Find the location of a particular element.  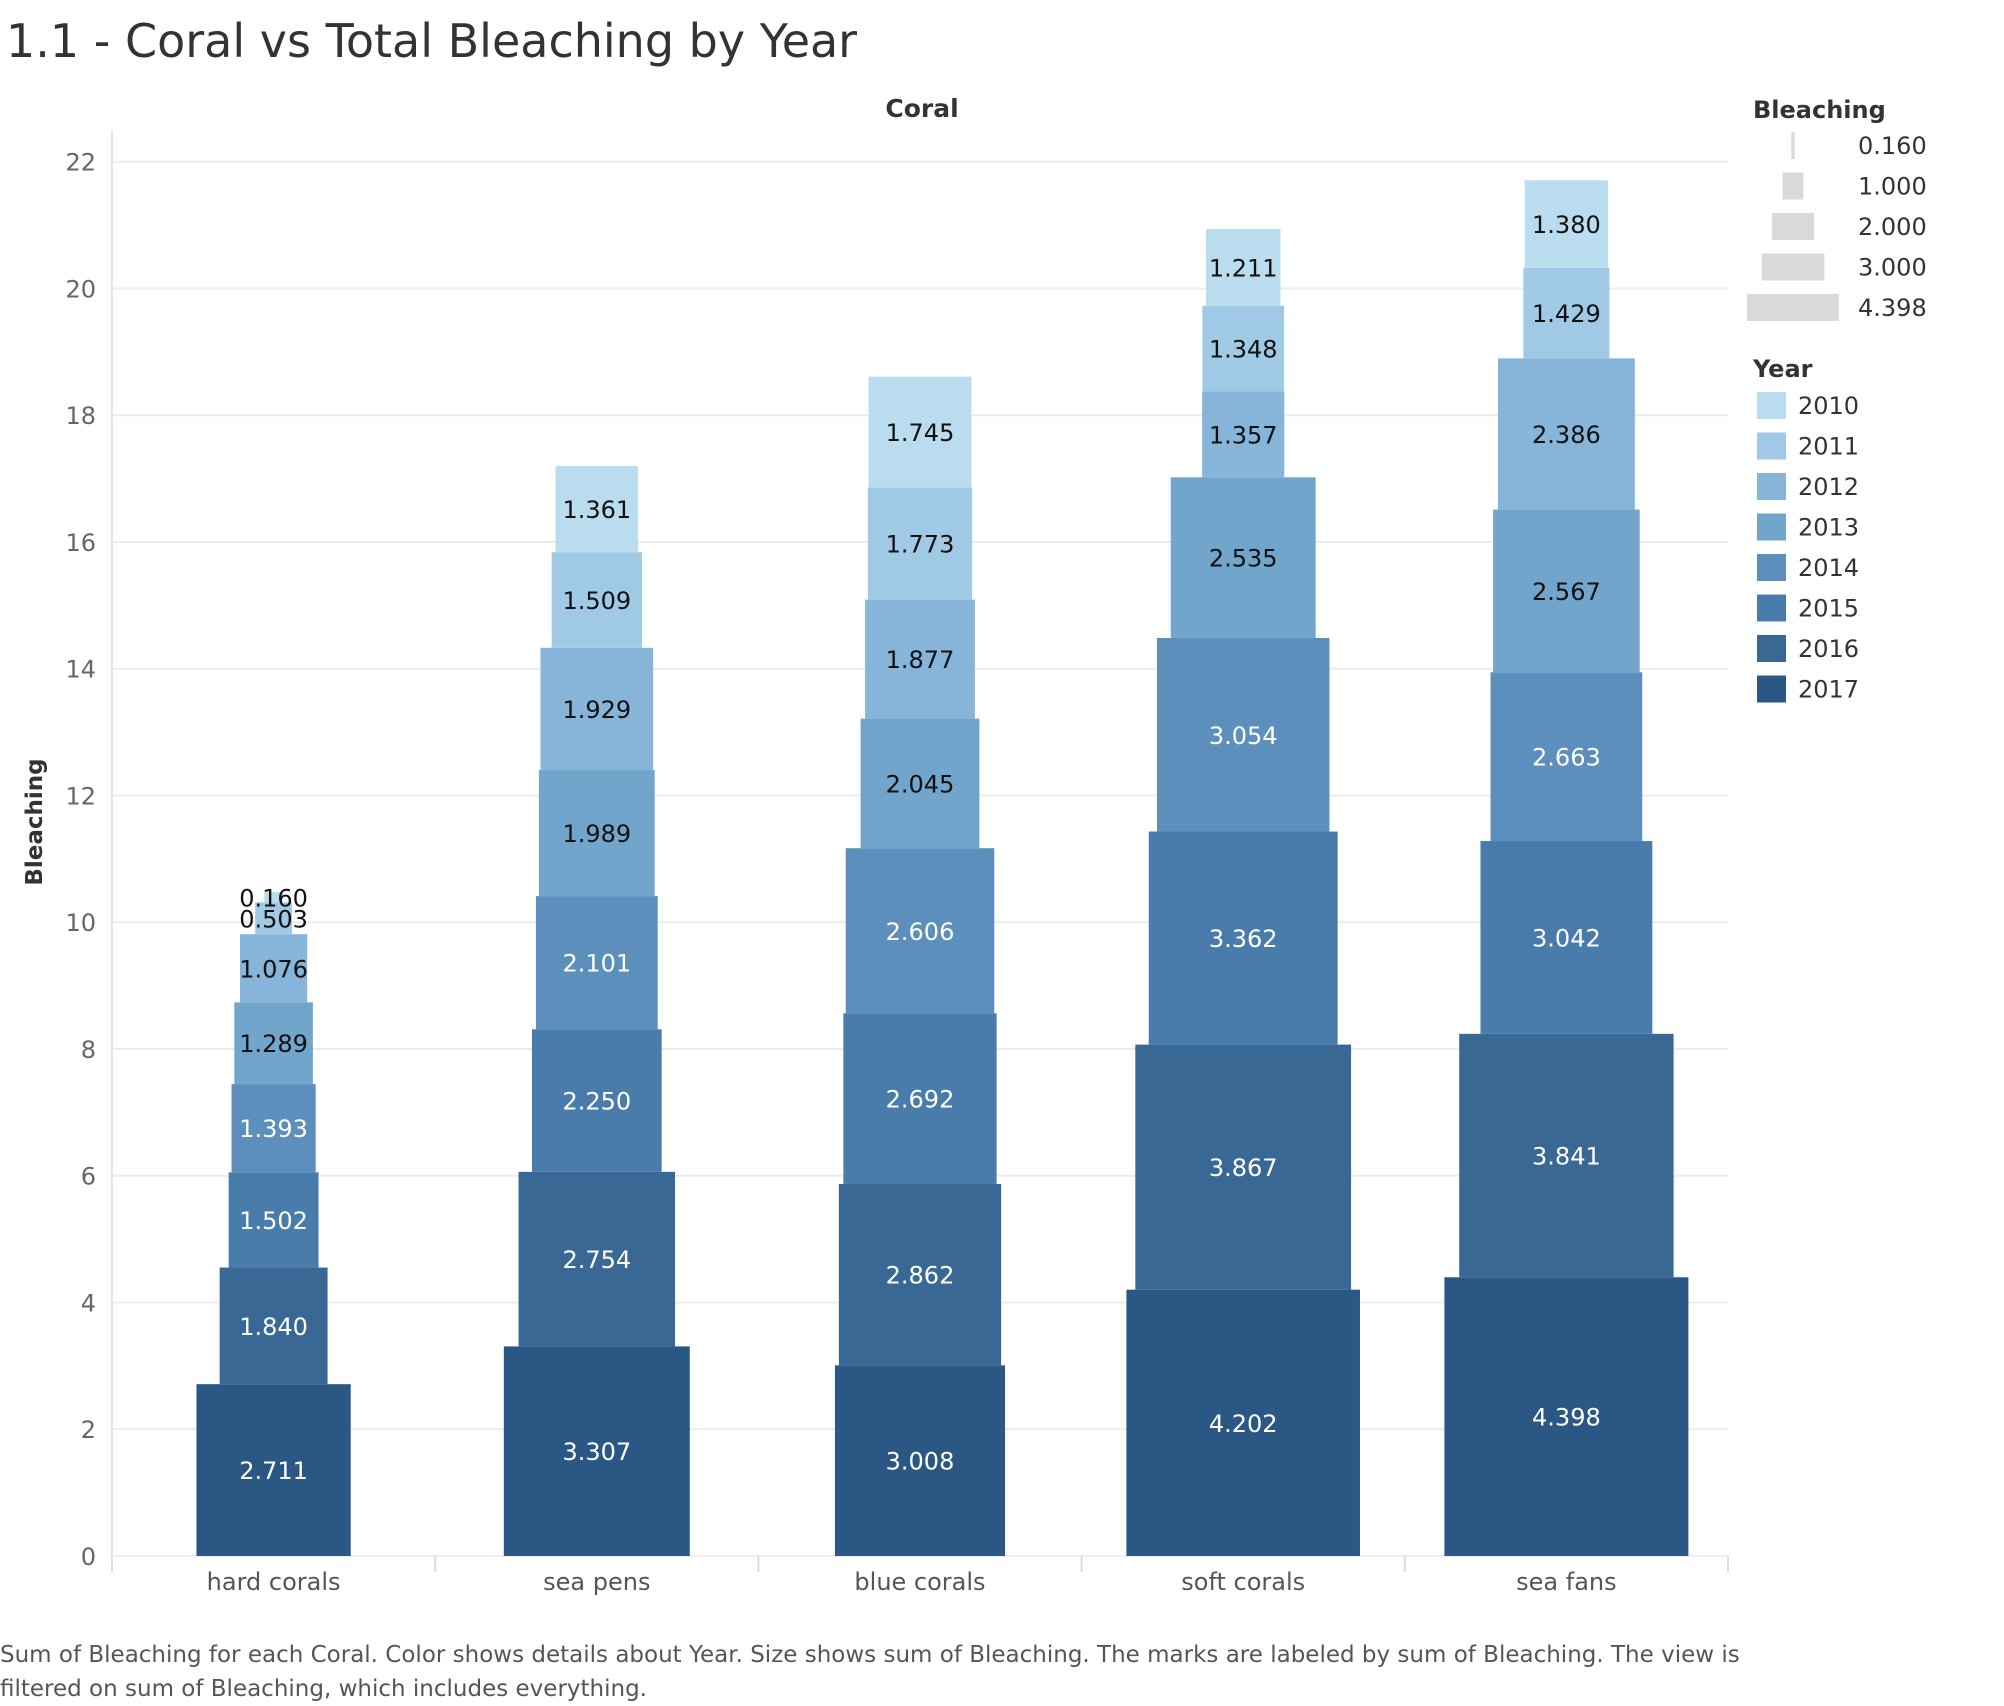

data-label: 1.745 is located at coordinates (920, 433).